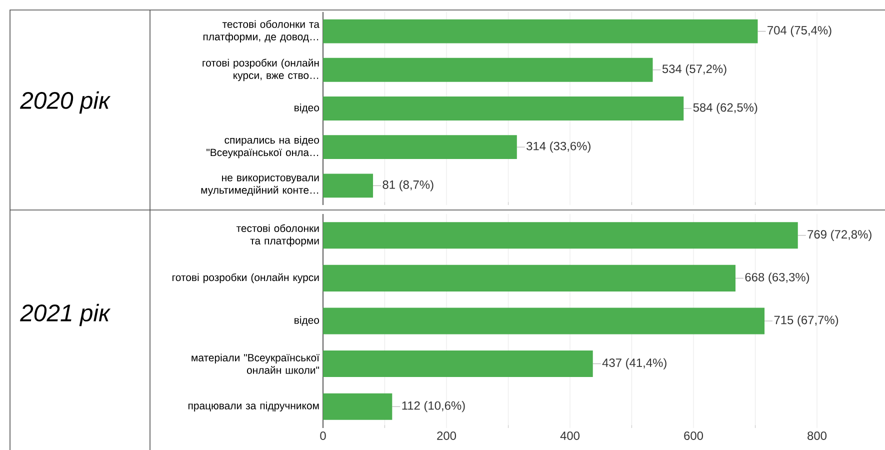 Image resolution: width=885 pixels, height=450 pixels. I want to click on text: 2021 рік, so click(65, 315).